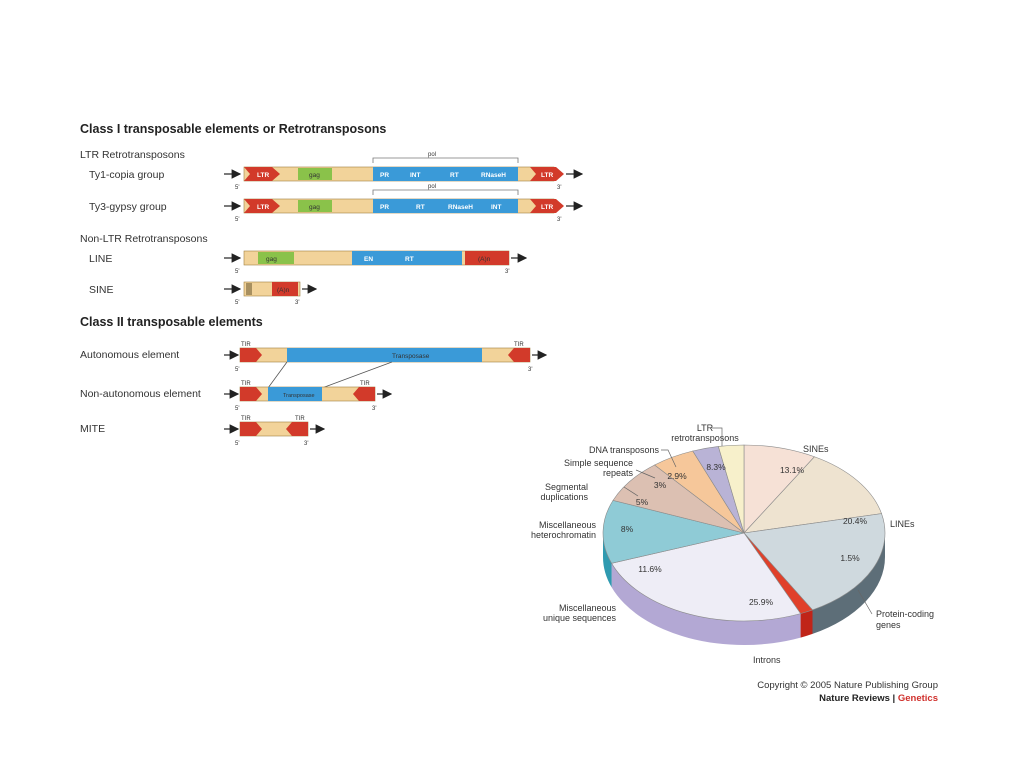 The image size is (1024, 767). I want to click on mite-label: MITE, so click(92, 429).